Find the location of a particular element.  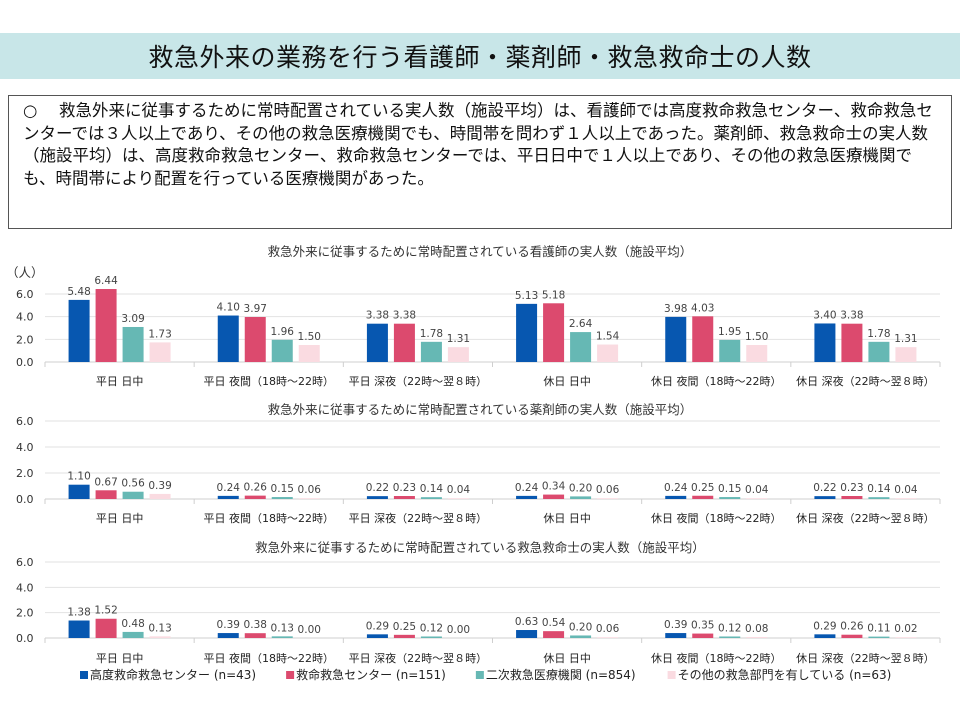

data-label: 0.22 is located at coordinates (377, 488).